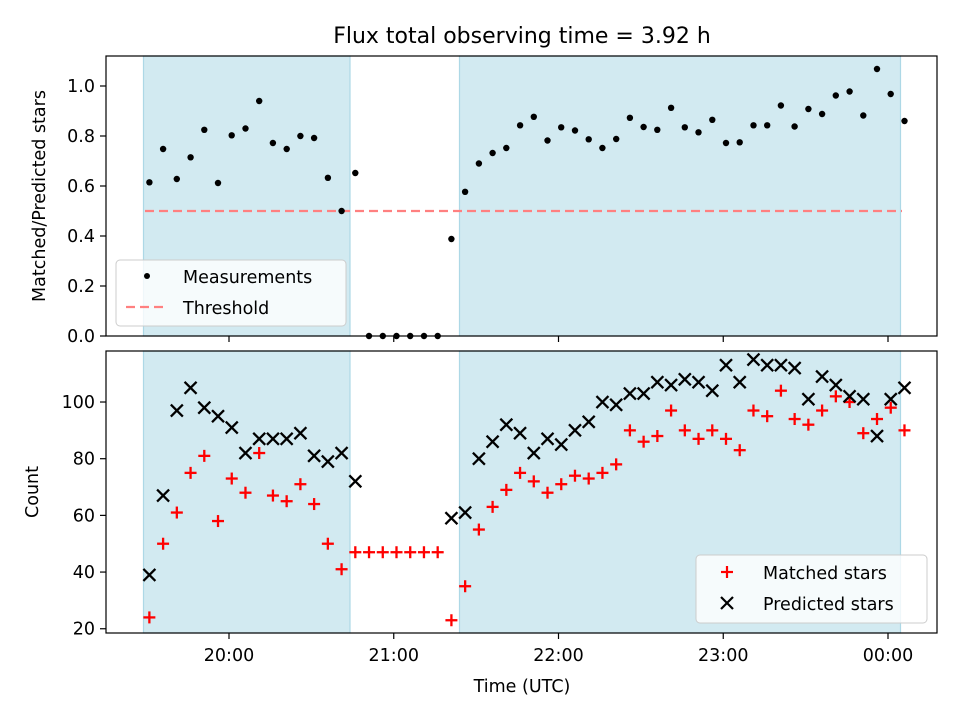  I want to click on legend-measurement-marker, so click(147, 276).